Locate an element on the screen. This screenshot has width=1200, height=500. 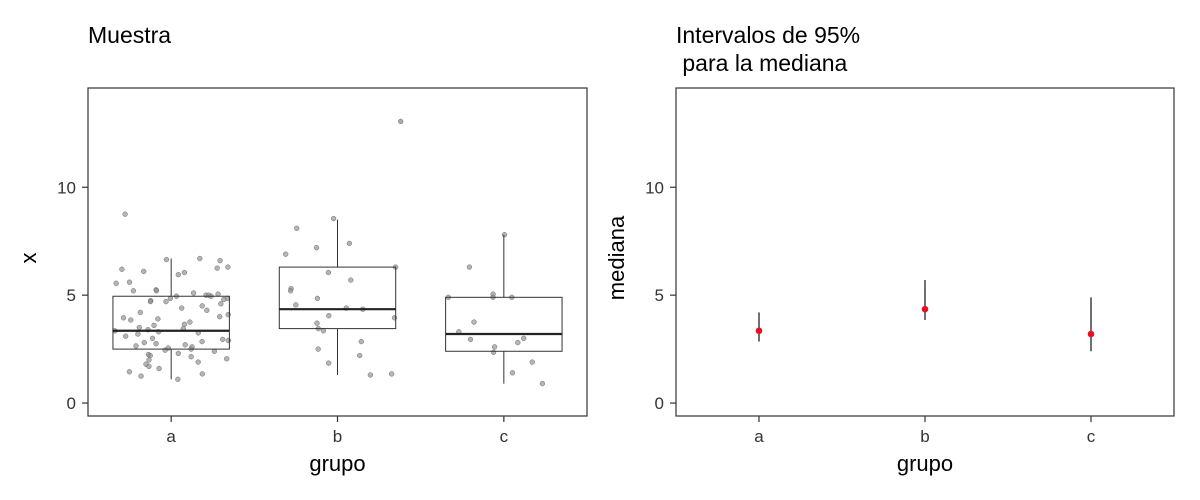
chart-title-line: para la mediana is located at coordinates (762, 63).